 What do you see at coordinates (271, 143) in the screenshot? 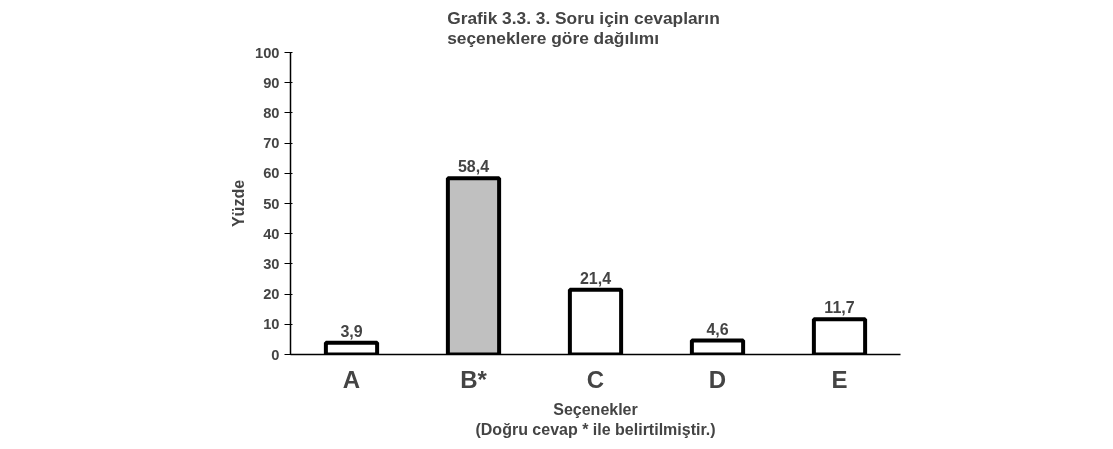
I see `y-tick-label: 70` at bounding box center [271, 143].